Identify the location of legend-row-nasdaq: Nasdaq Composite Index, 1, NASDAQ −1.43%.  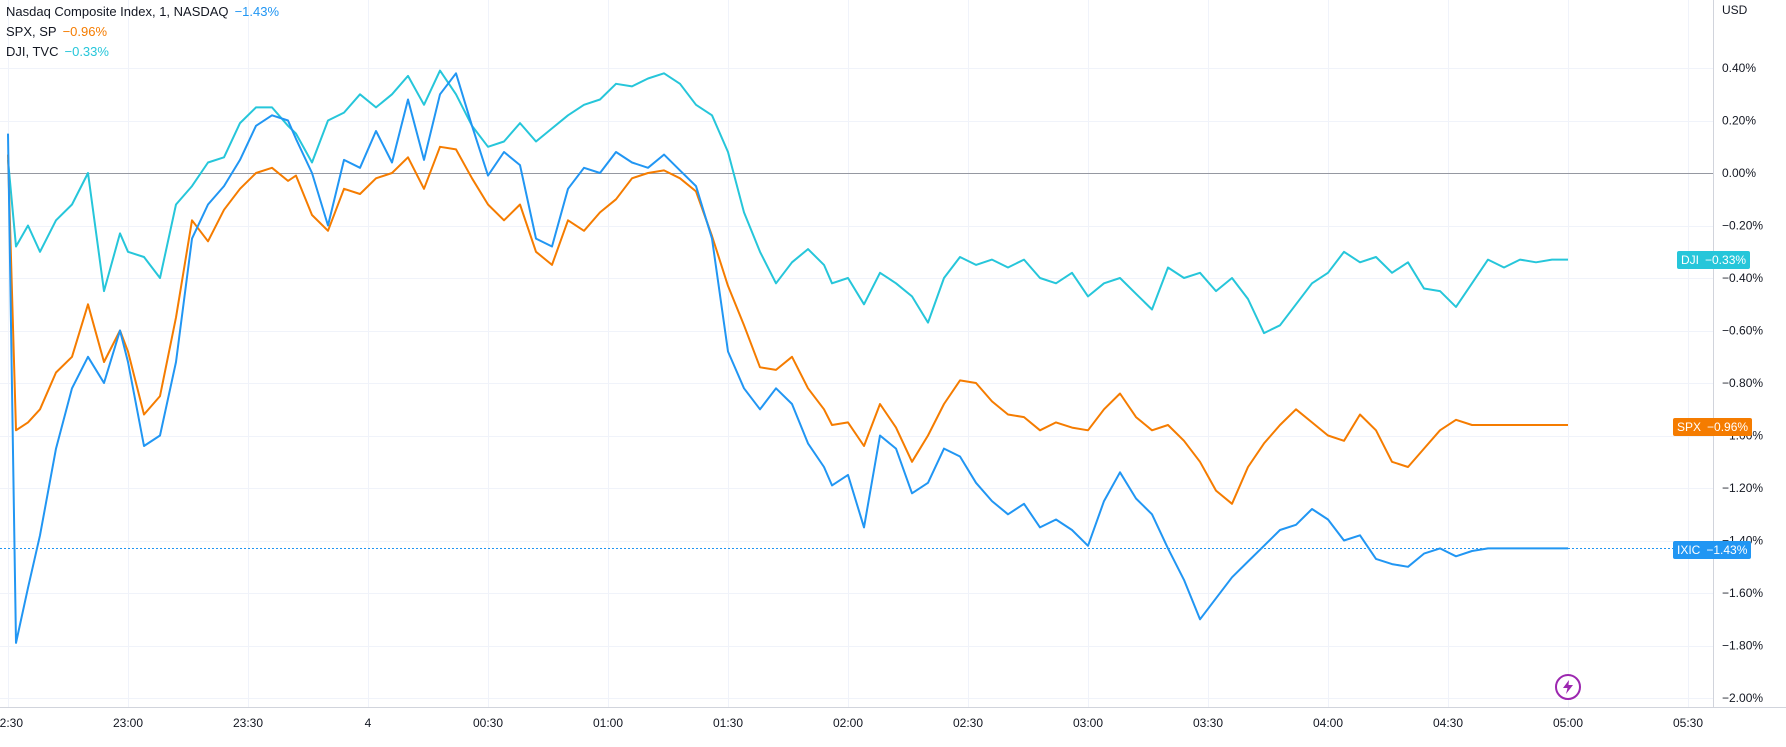
(142, 12).